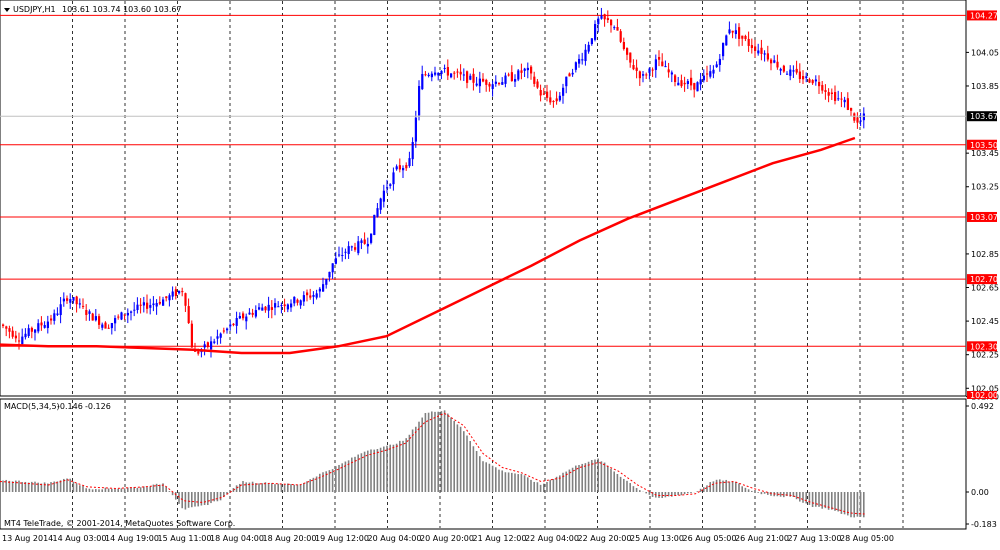 The width and height of the screenshot is (1000, 550). I want to click on level-price-label: 103.07, so click(984, 217).